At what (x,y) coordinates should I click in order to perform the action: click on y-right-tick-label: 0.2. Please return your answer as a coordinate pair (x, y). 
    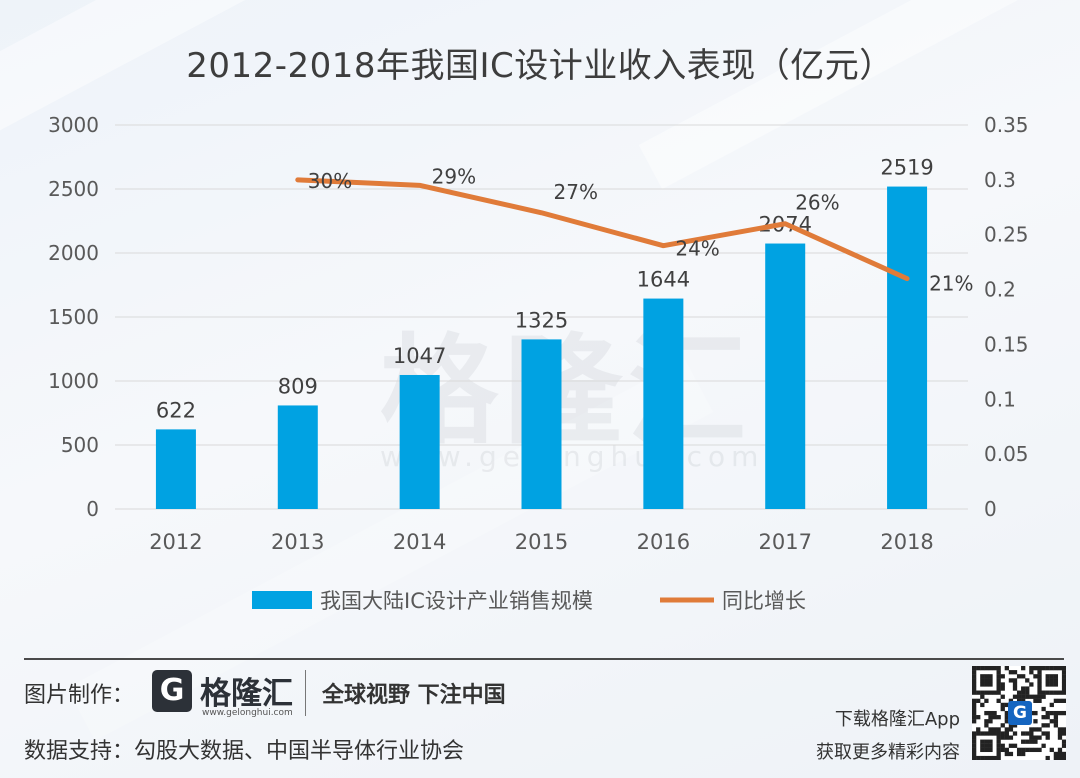
    Looking at the image, I should click on (1000, 290).